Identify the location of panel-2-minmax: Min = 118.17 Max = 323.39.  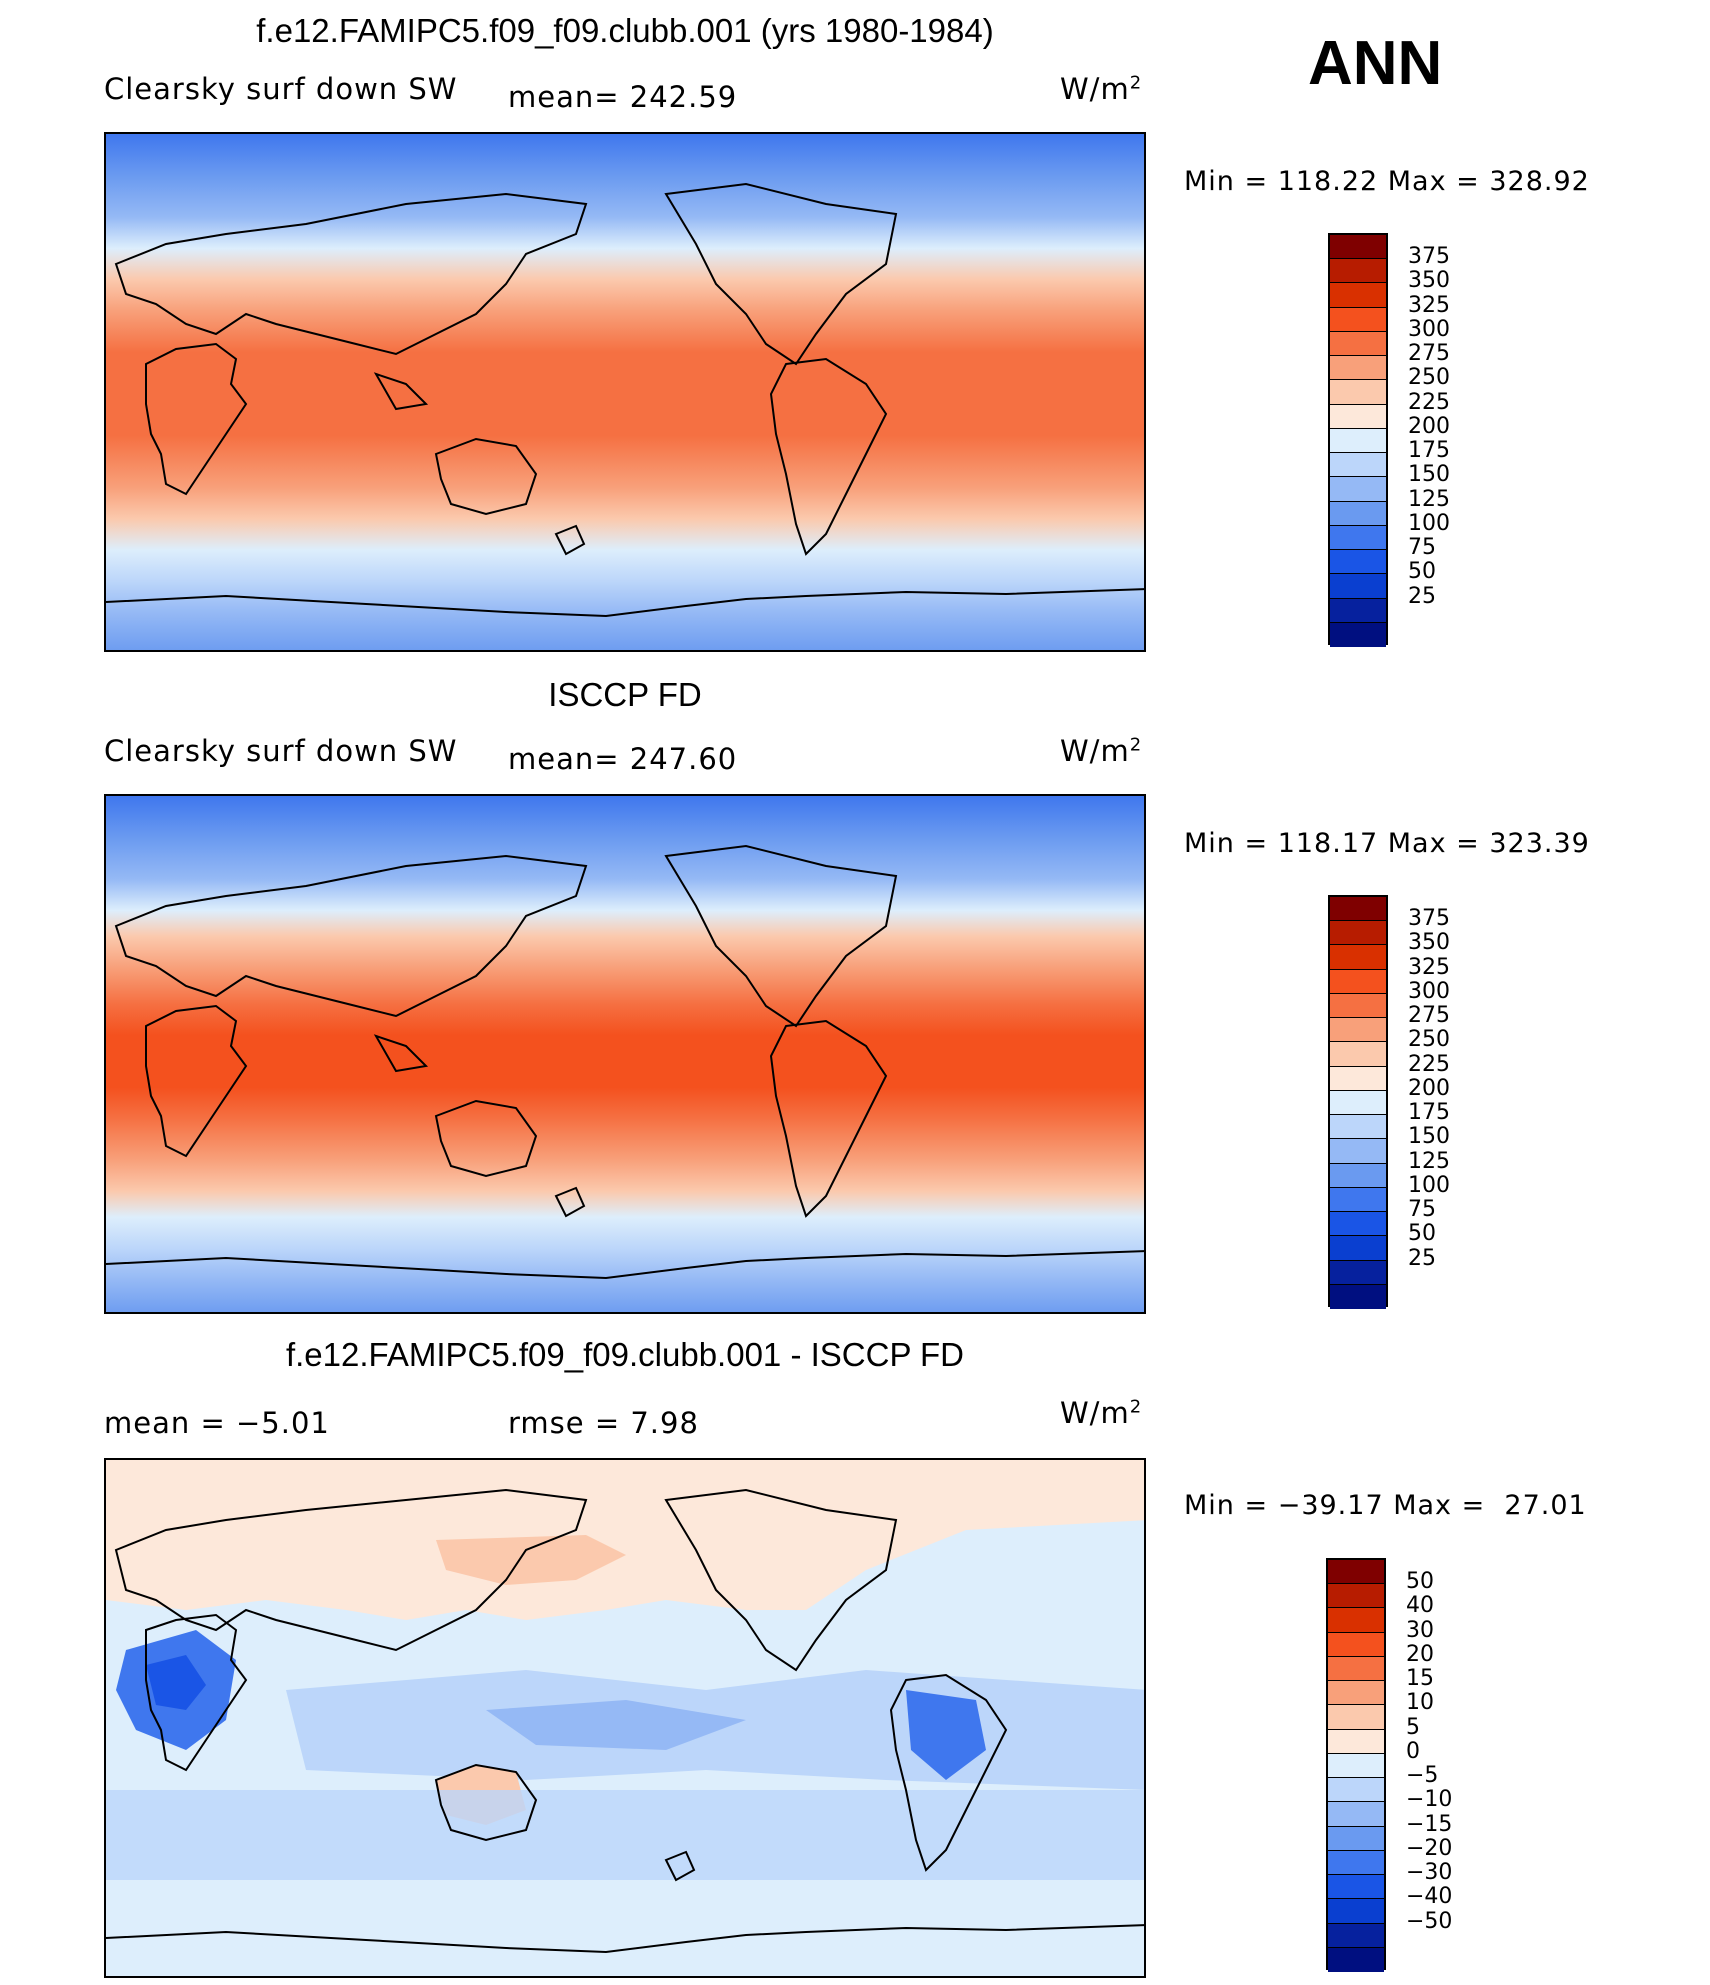
(1387, 843).